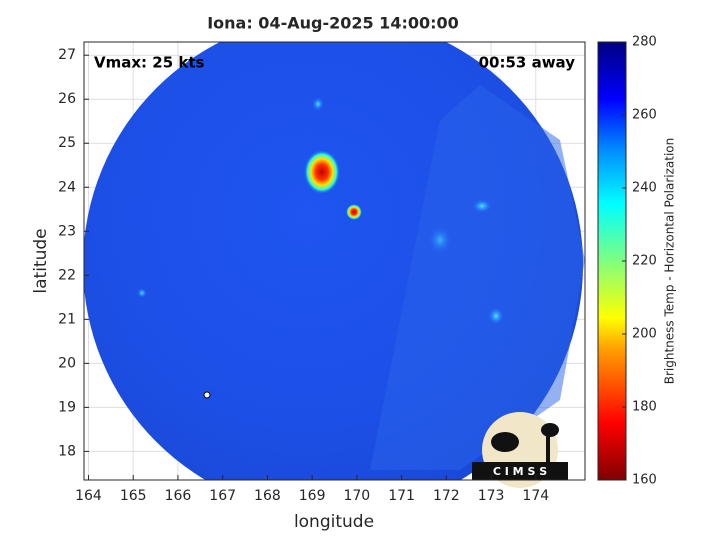 This screenshot has height=544, width=720. What do you see at coordinates (644, 42) in the screenshot?
I see `colorbar-tick-label: 280` at bounding box center [644, 42].